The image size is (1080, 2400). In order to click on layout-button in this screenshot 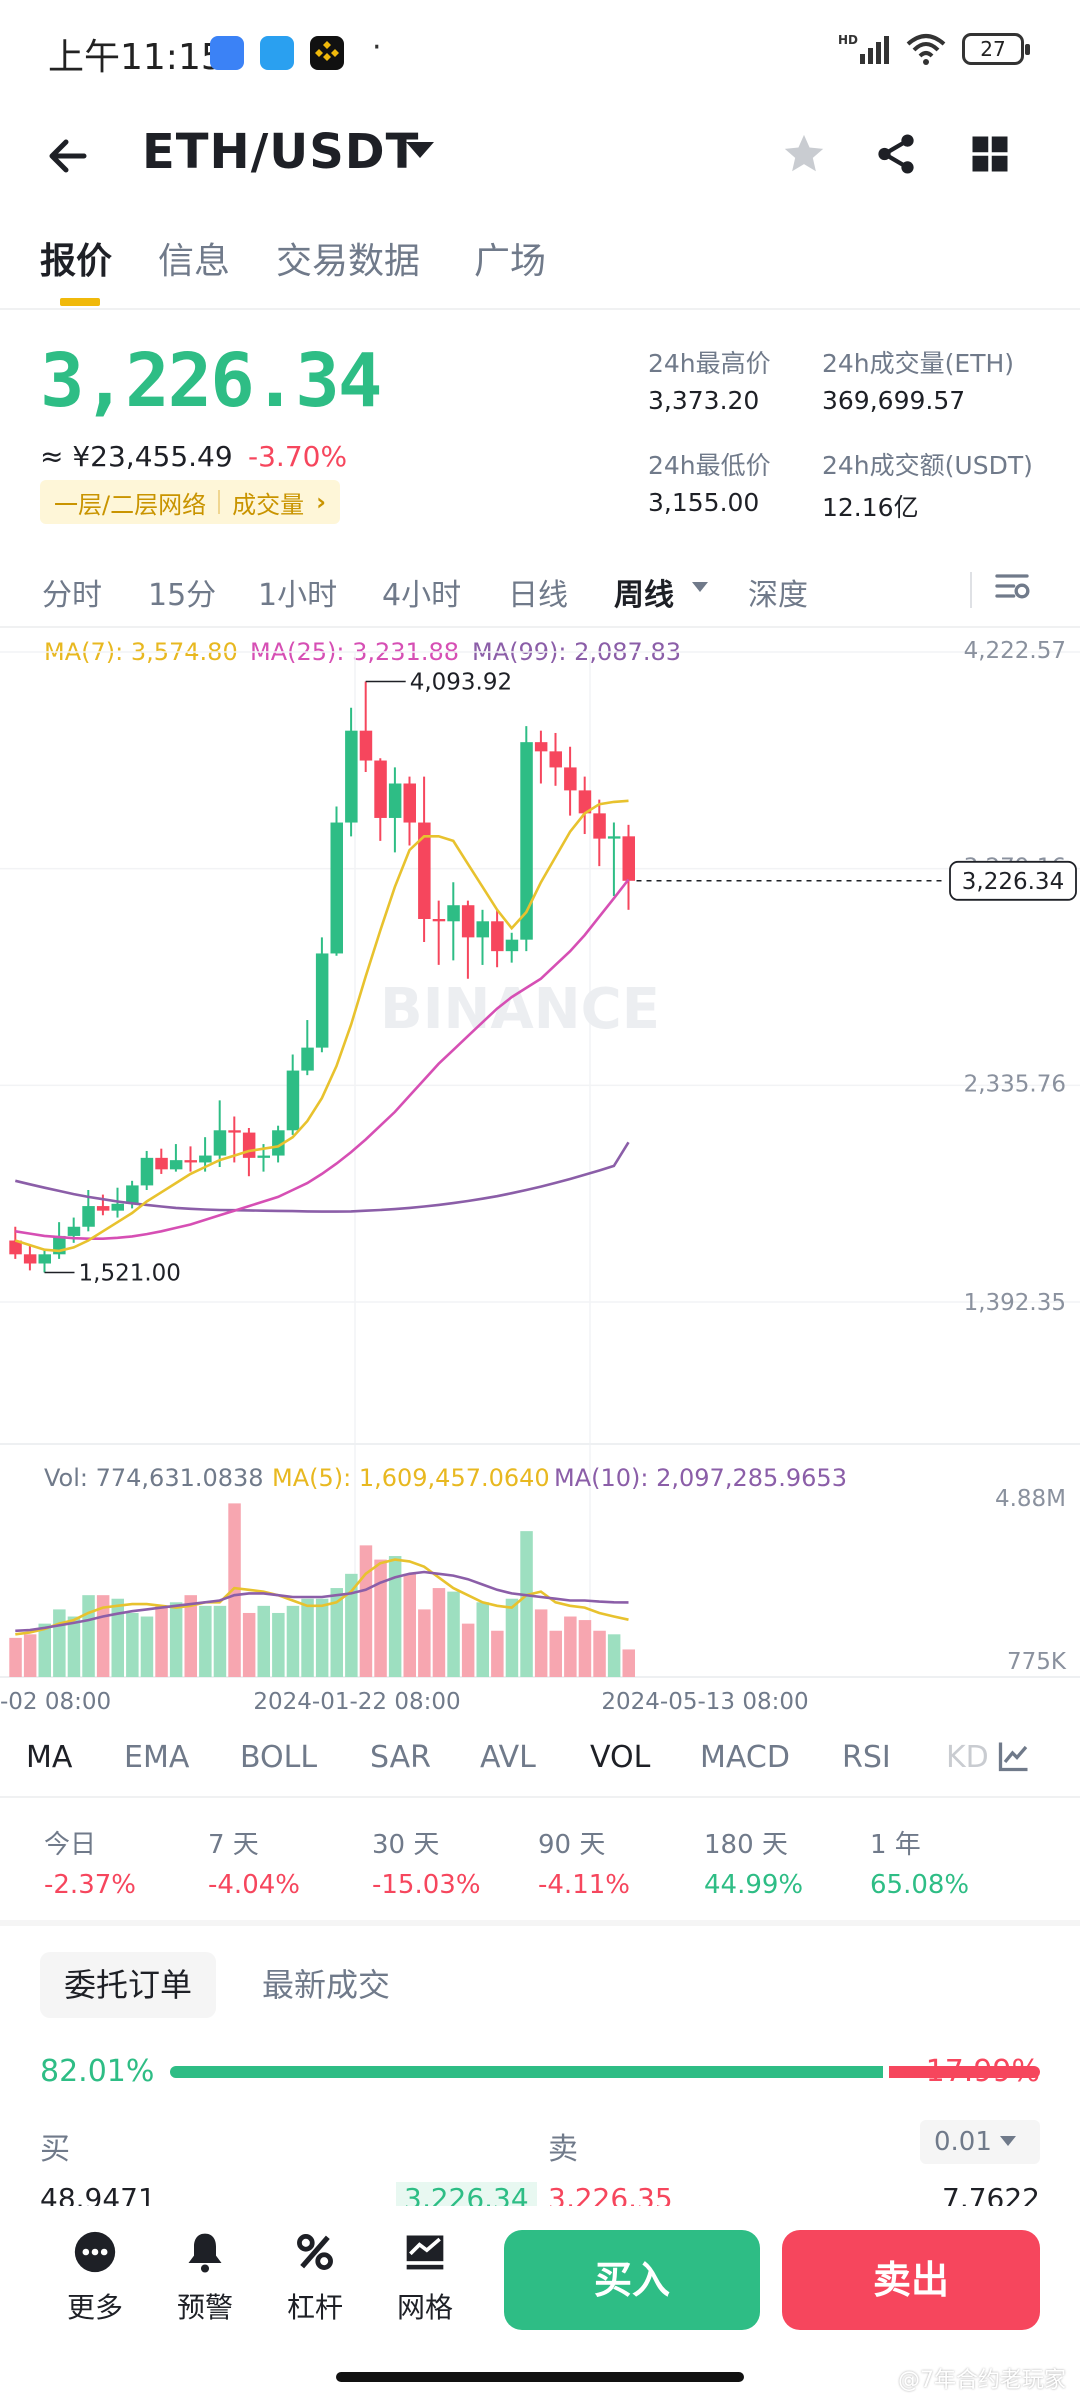, I will do `click(990, 154)`.